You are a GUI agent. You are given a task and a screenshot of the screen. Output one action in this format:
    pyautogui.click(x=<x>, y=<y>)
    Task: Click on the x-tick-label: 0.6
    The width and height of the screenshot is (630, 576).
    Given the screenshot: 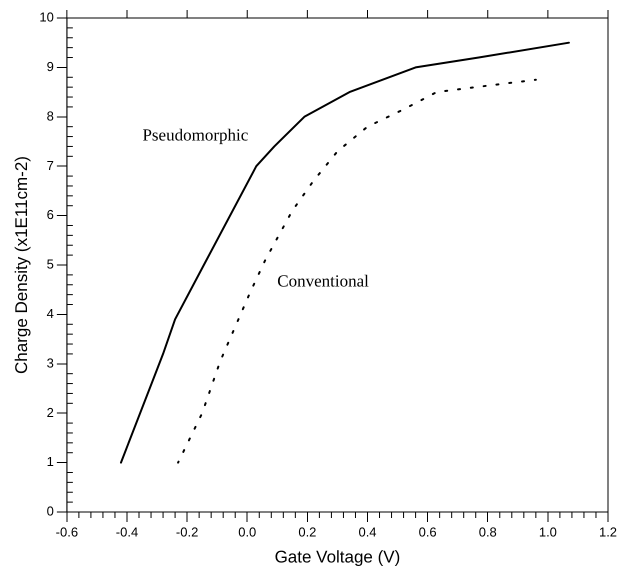 What is the action you would take?
    pyautogui.click(x=427, y=532)
    